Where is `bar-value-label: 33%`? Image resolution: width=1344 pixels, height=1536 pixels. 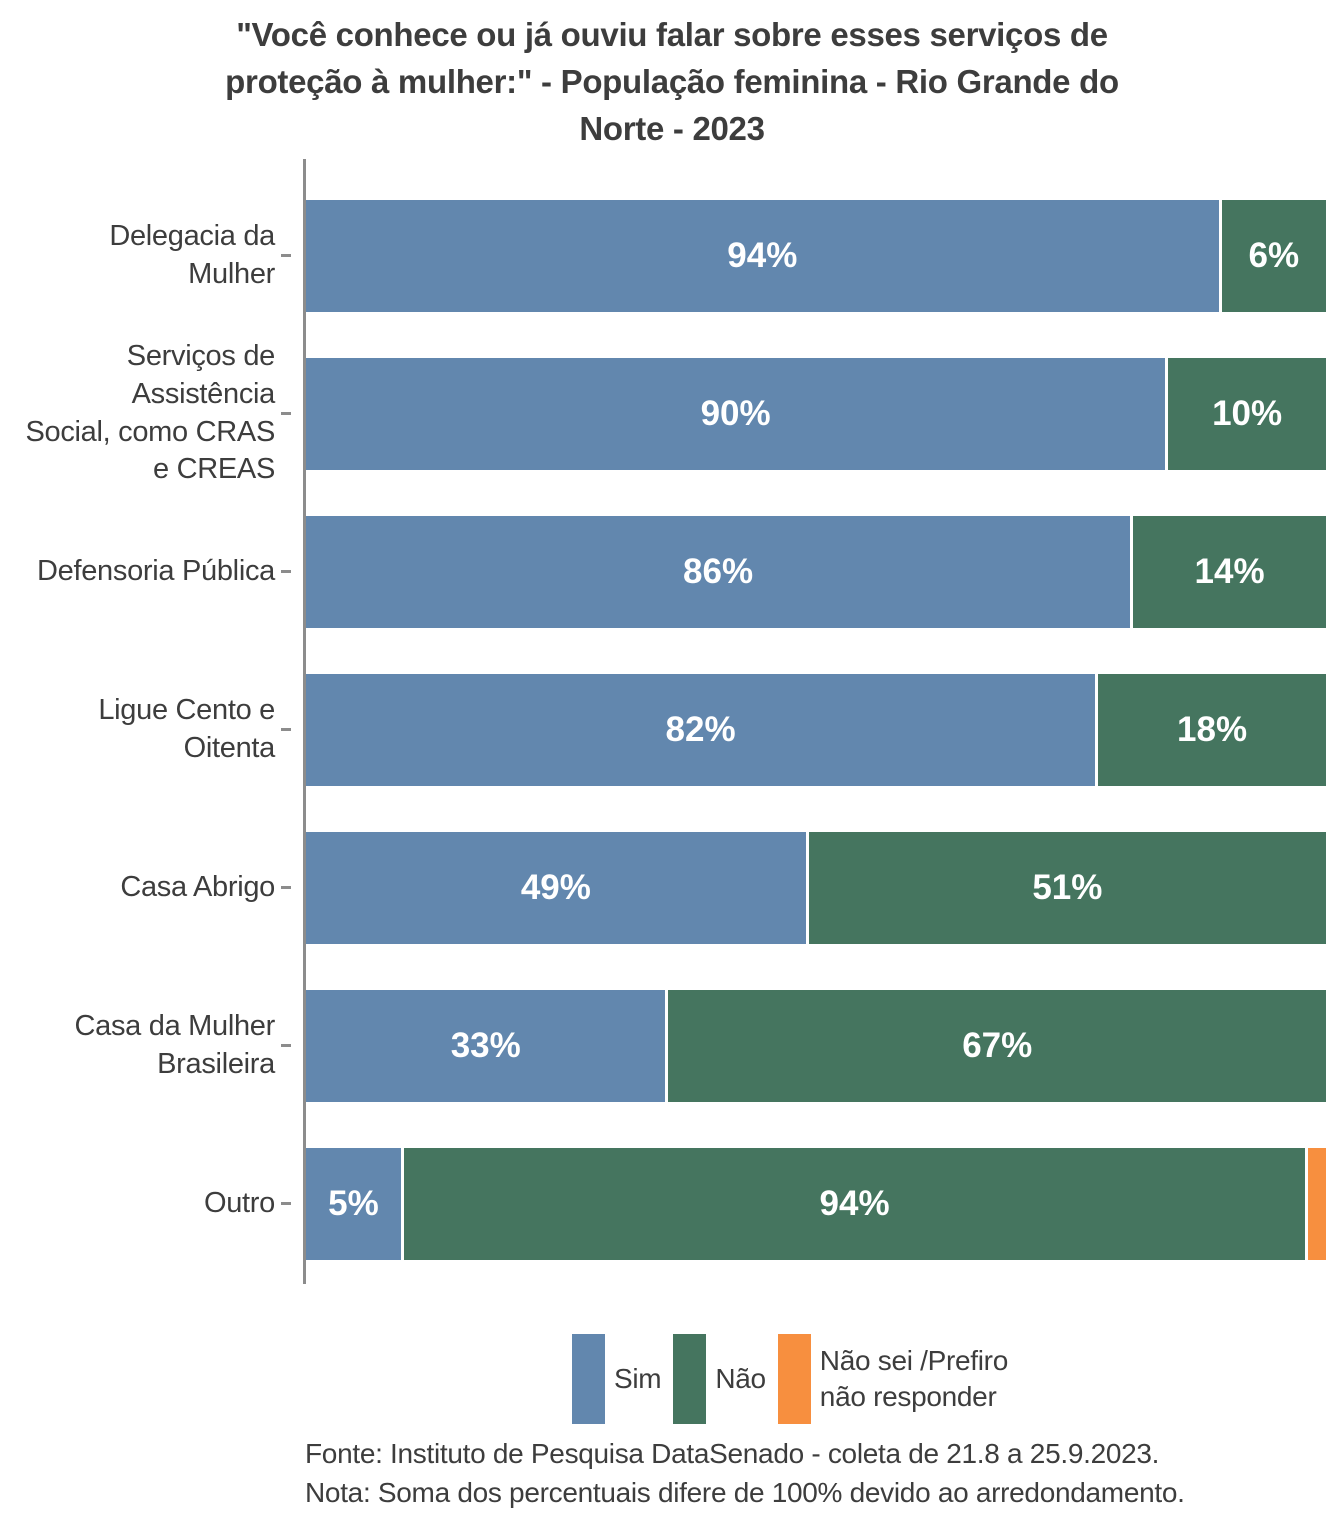
bar-value-label: 33% is located at coordinates (485, 1045).